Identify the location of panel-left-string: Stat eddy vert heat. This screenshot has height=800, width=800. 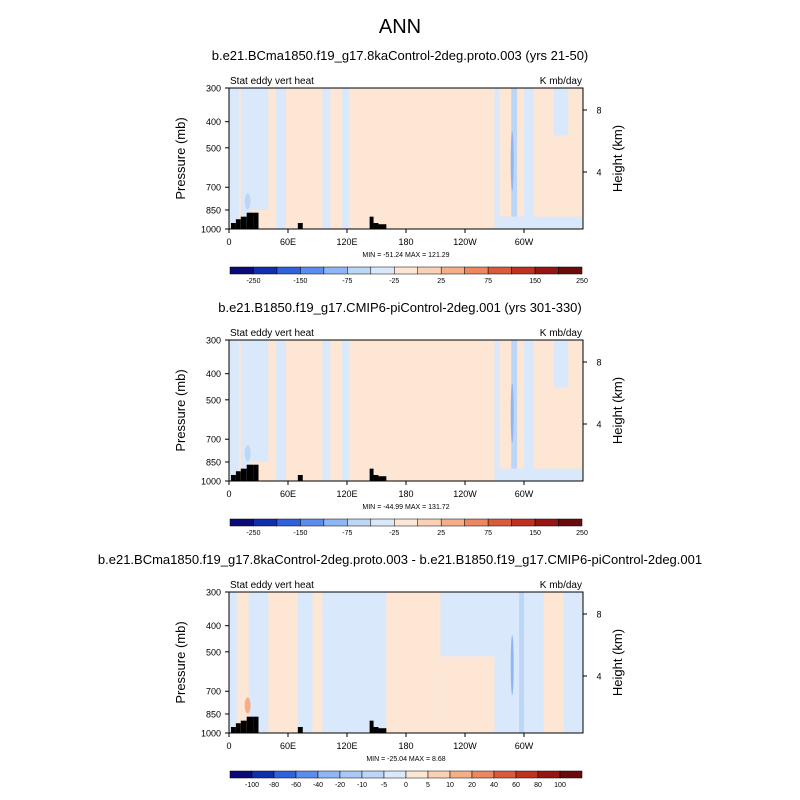
(272, 333).